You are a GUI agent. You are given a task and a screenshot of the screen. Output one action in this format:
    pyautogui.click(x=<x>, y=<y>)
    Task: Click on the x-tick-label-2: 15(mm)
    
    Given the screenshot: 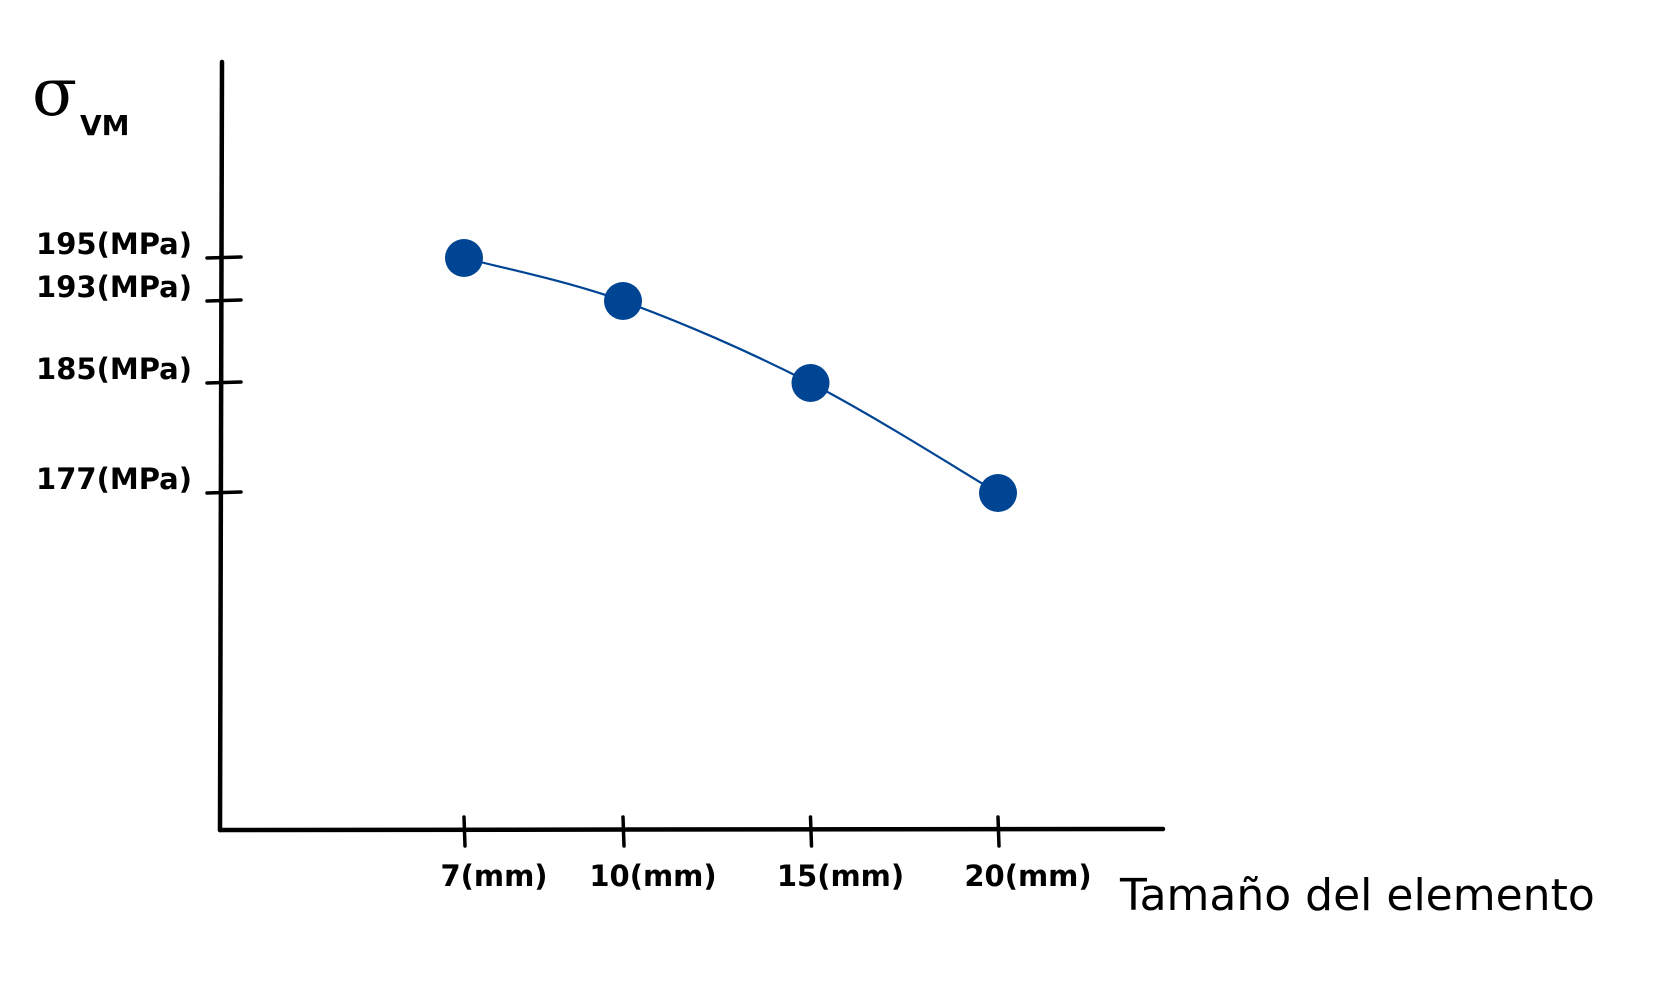 What is the action you would take?
    pyautogui.click(x=840, y=876)
    